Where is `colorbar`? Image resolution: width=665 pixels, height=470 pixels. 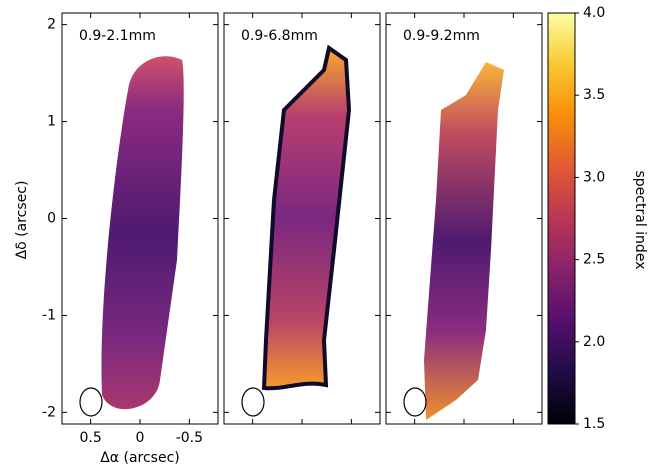
colorbar is located at coordinates (561, 218).